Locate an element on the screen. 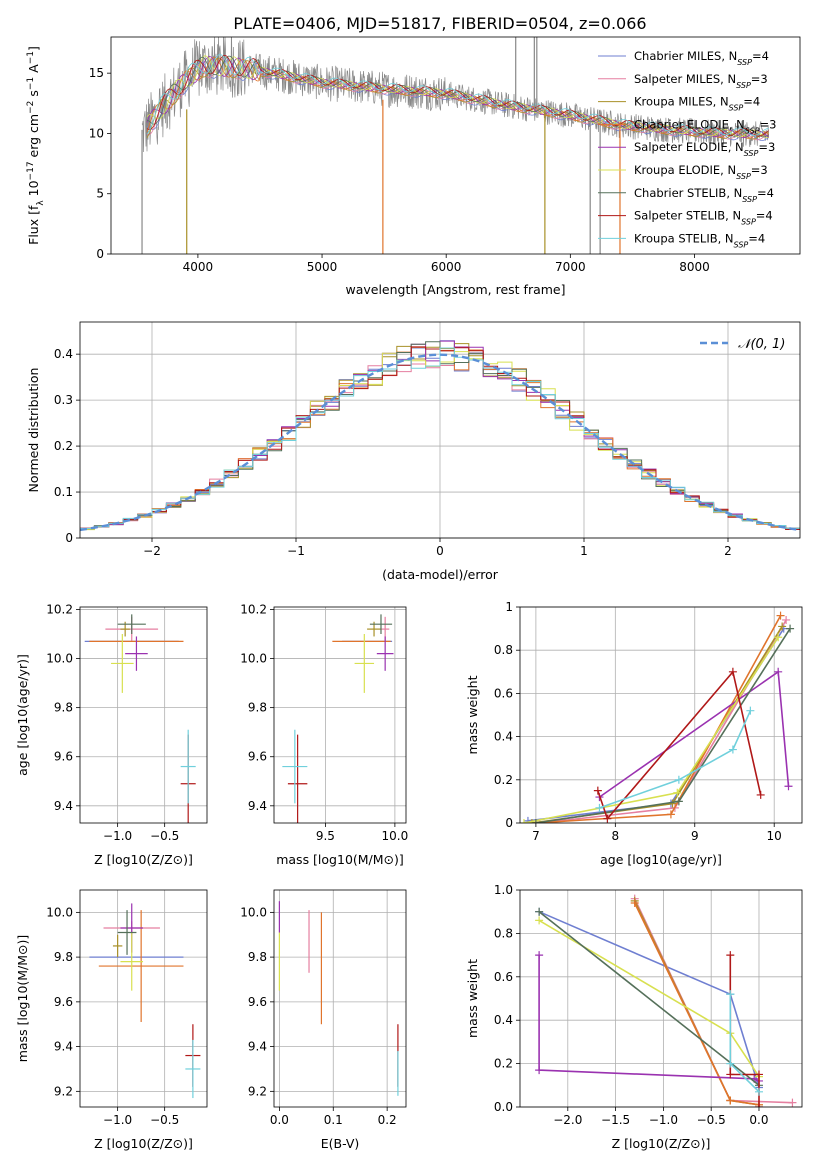 Image resolution: width=819 pixels, height=1170 pixels. y-tick-label: 9.2 is located at coordinates (63, 1091).